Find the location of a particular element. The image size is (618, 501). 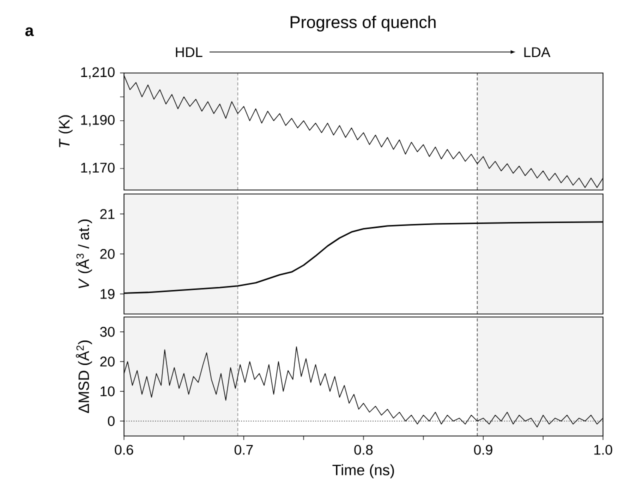

x-tick-label: 0.7 is located at coordinates (243, 449).